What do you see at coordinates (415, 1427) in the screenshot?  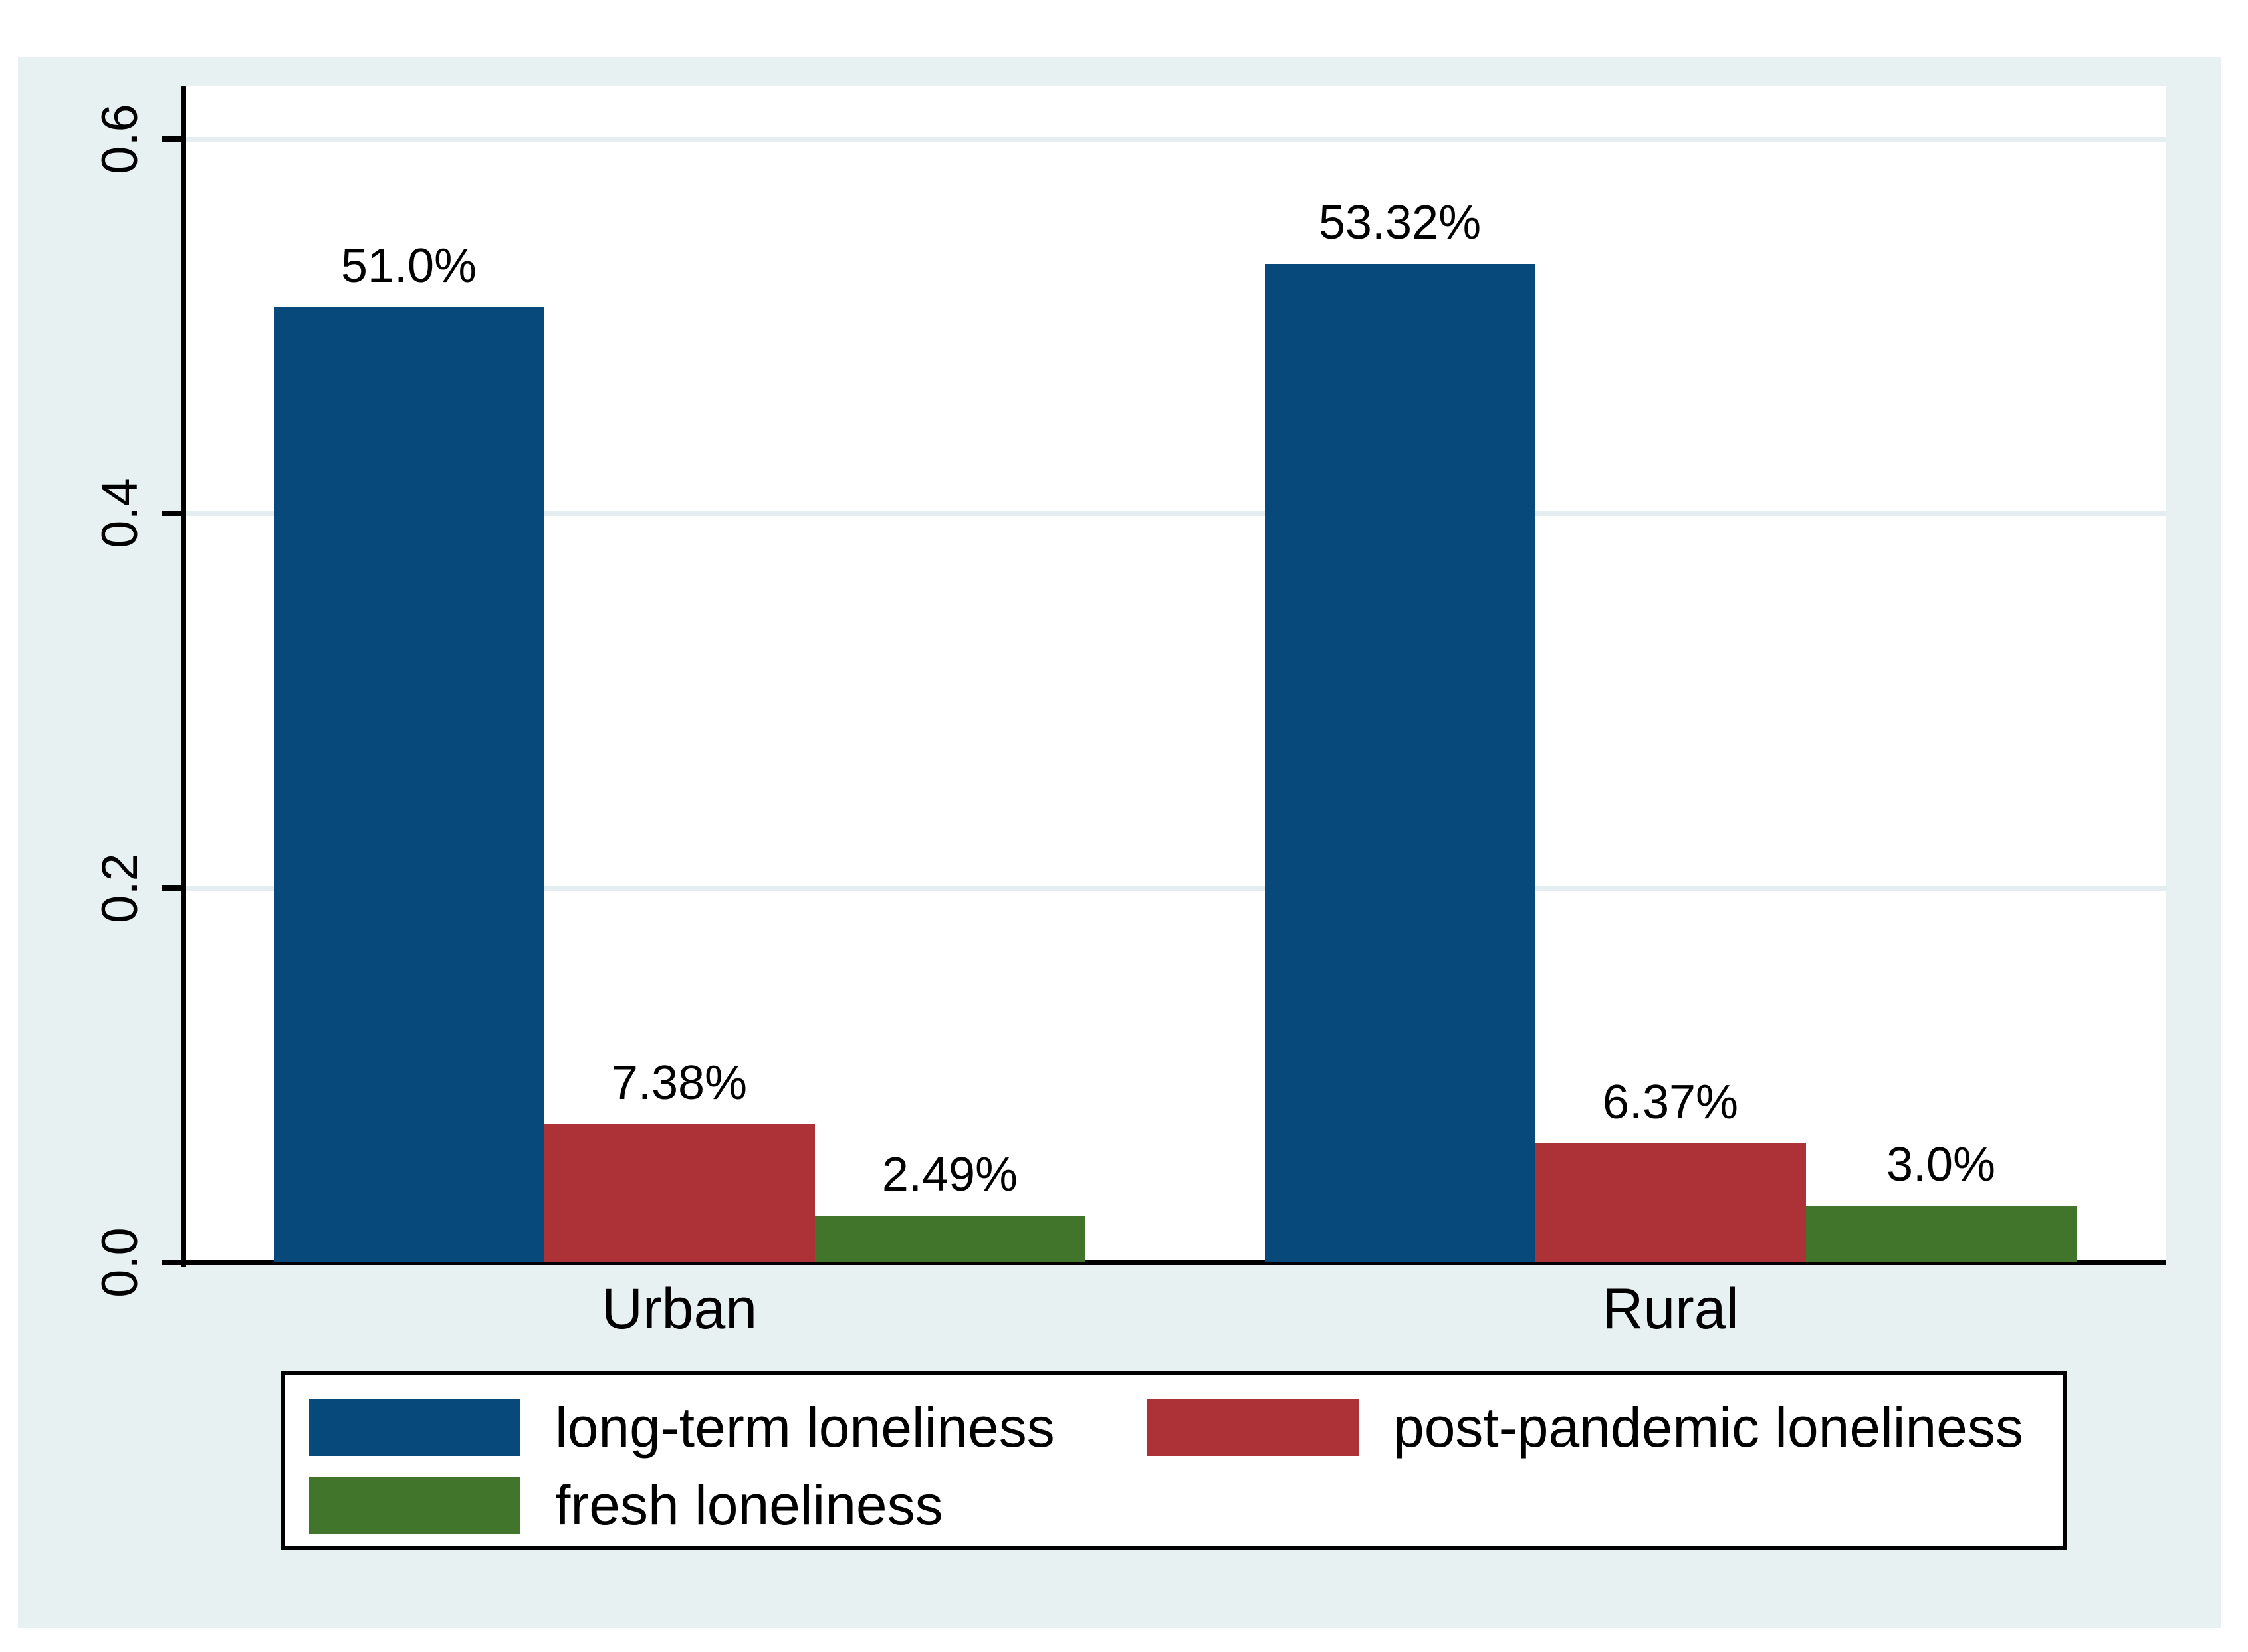 I see `legend-swatch-long-term-loneliness` at bounding box center [415, 1427].